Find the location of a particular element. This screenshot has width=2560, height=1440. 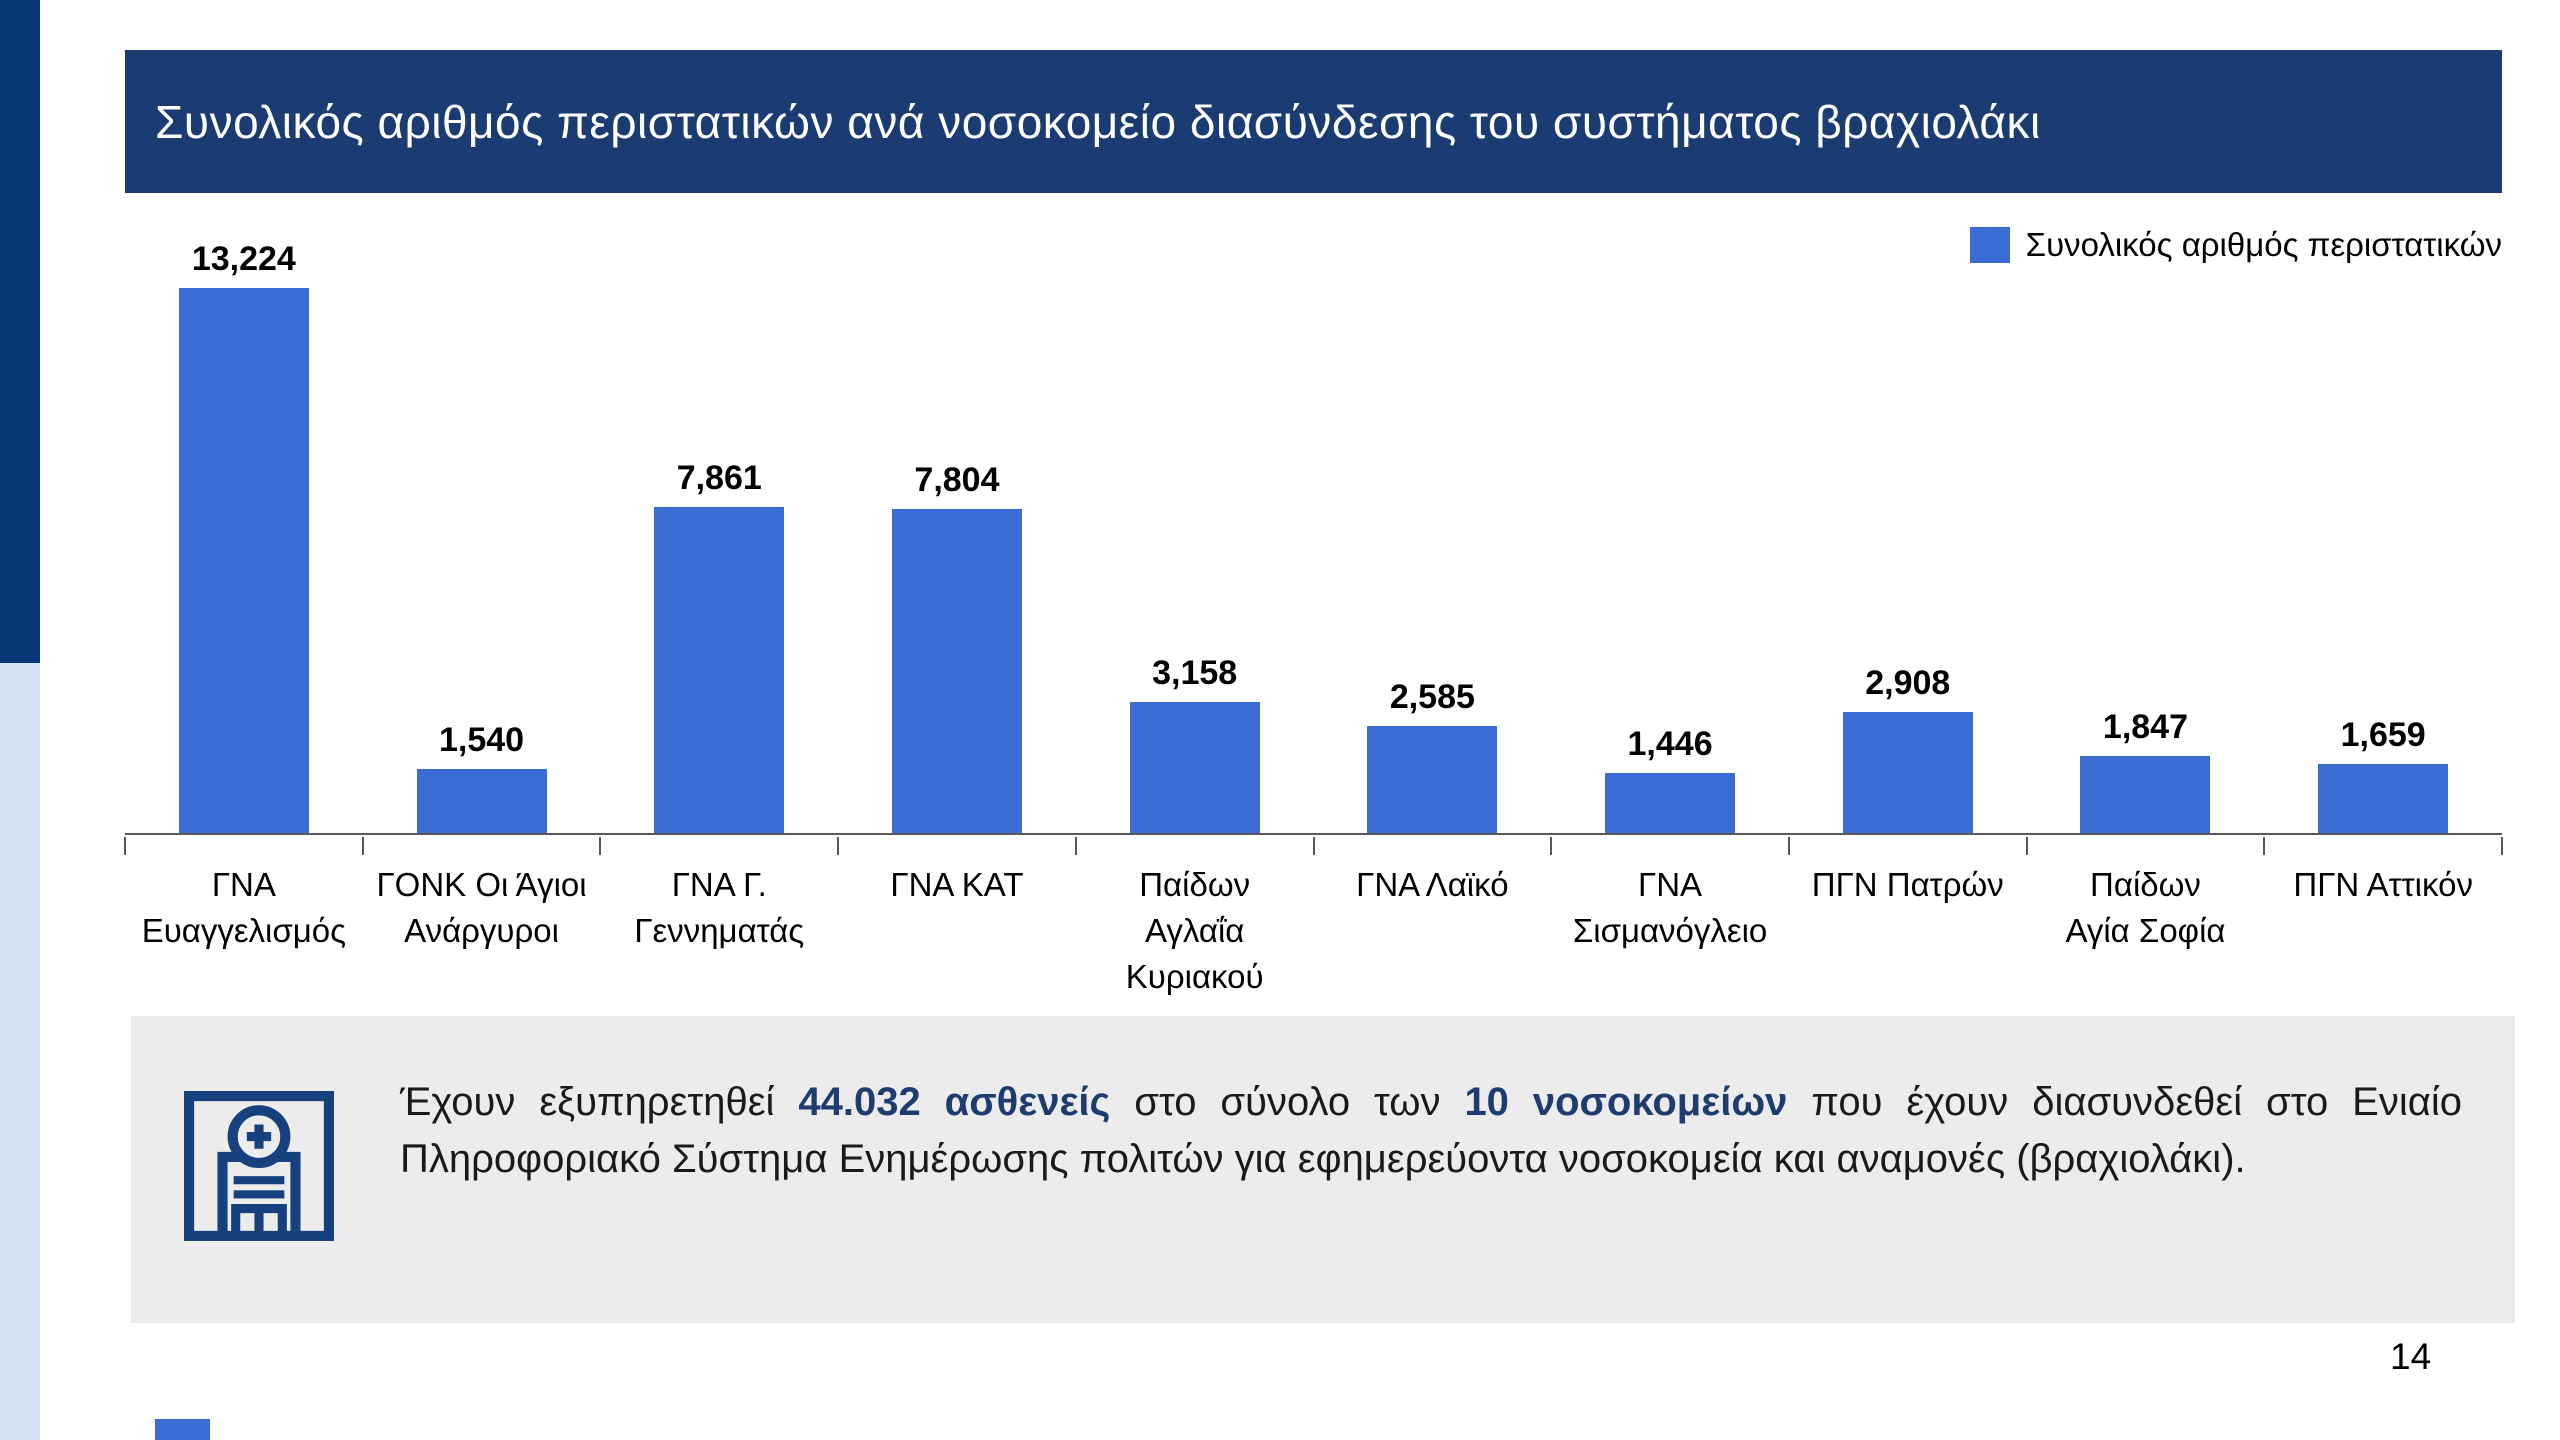

x-axis-label: ΓΟΝΚ Οι Άγιοι Ανάργυροι is located at coordinates (481, 907).